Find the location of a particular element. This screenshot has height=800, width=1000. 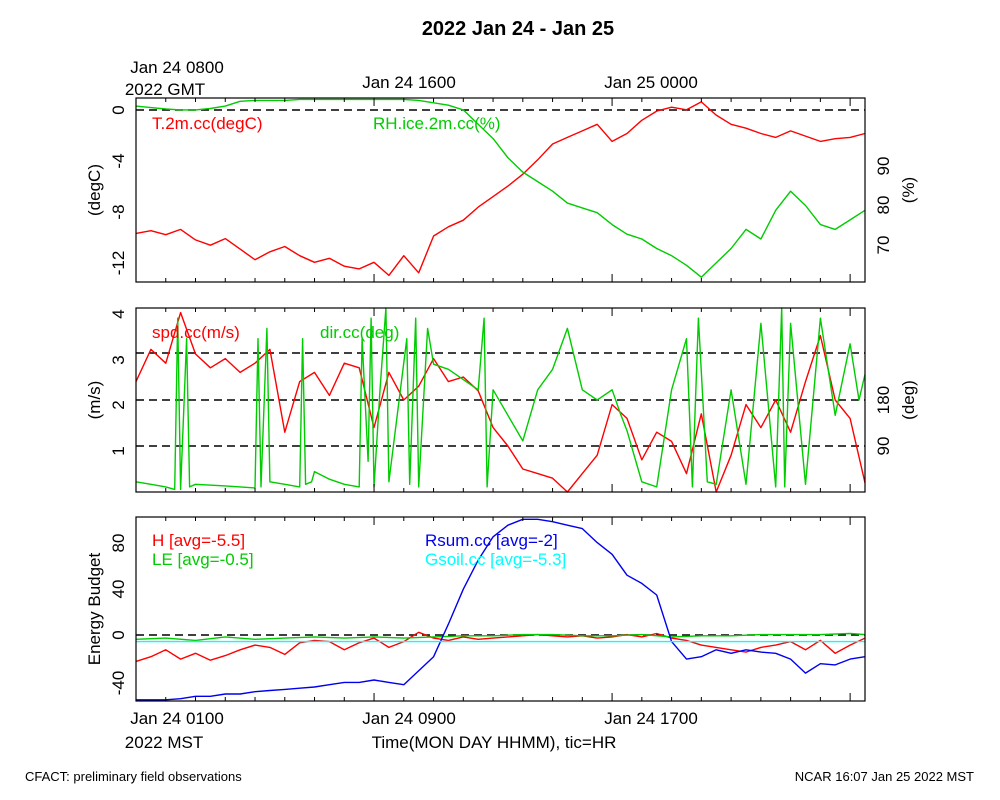

legend-ground-heat: Gsoil.cc [avg=-5.3] is located at coordinates (495, 559).